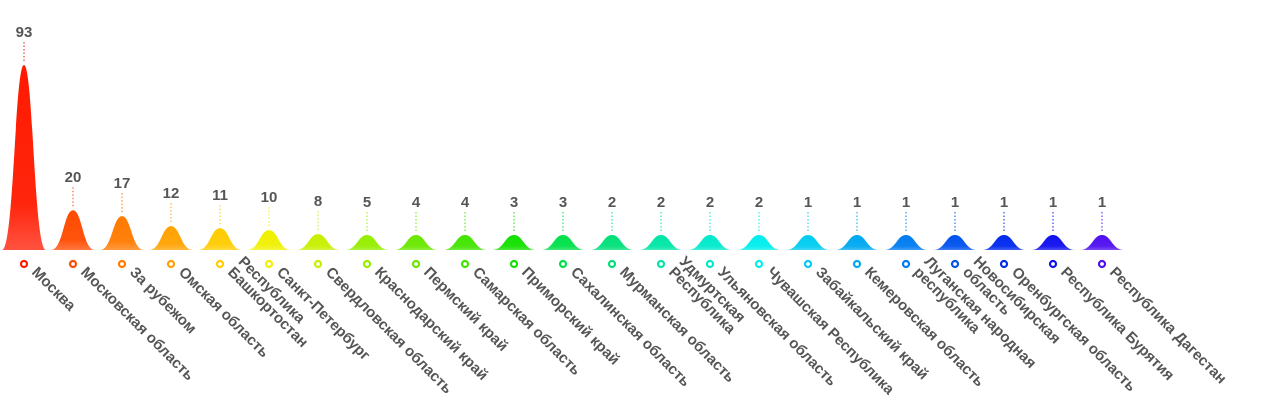  What do you see at coordinates (857, 202) in the screenshot?
I see `value-label-18: 1` at bounding box center [857, 202].